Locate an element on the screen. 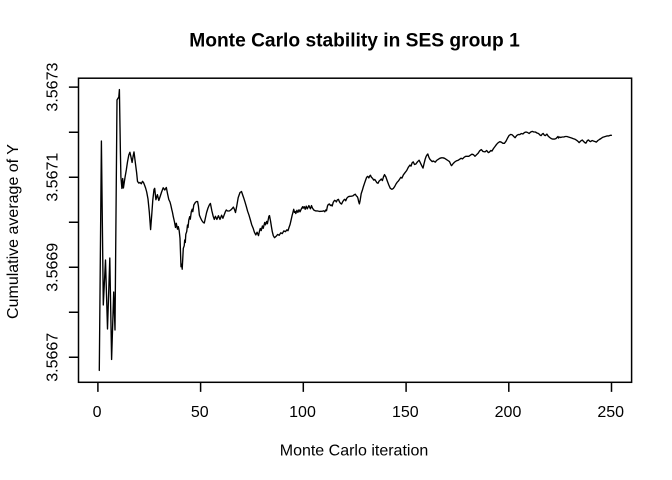 The height and width of the screenshot is (480, 672). svg-text: Monte Carlo iteration is located at coordinates (354, 451).